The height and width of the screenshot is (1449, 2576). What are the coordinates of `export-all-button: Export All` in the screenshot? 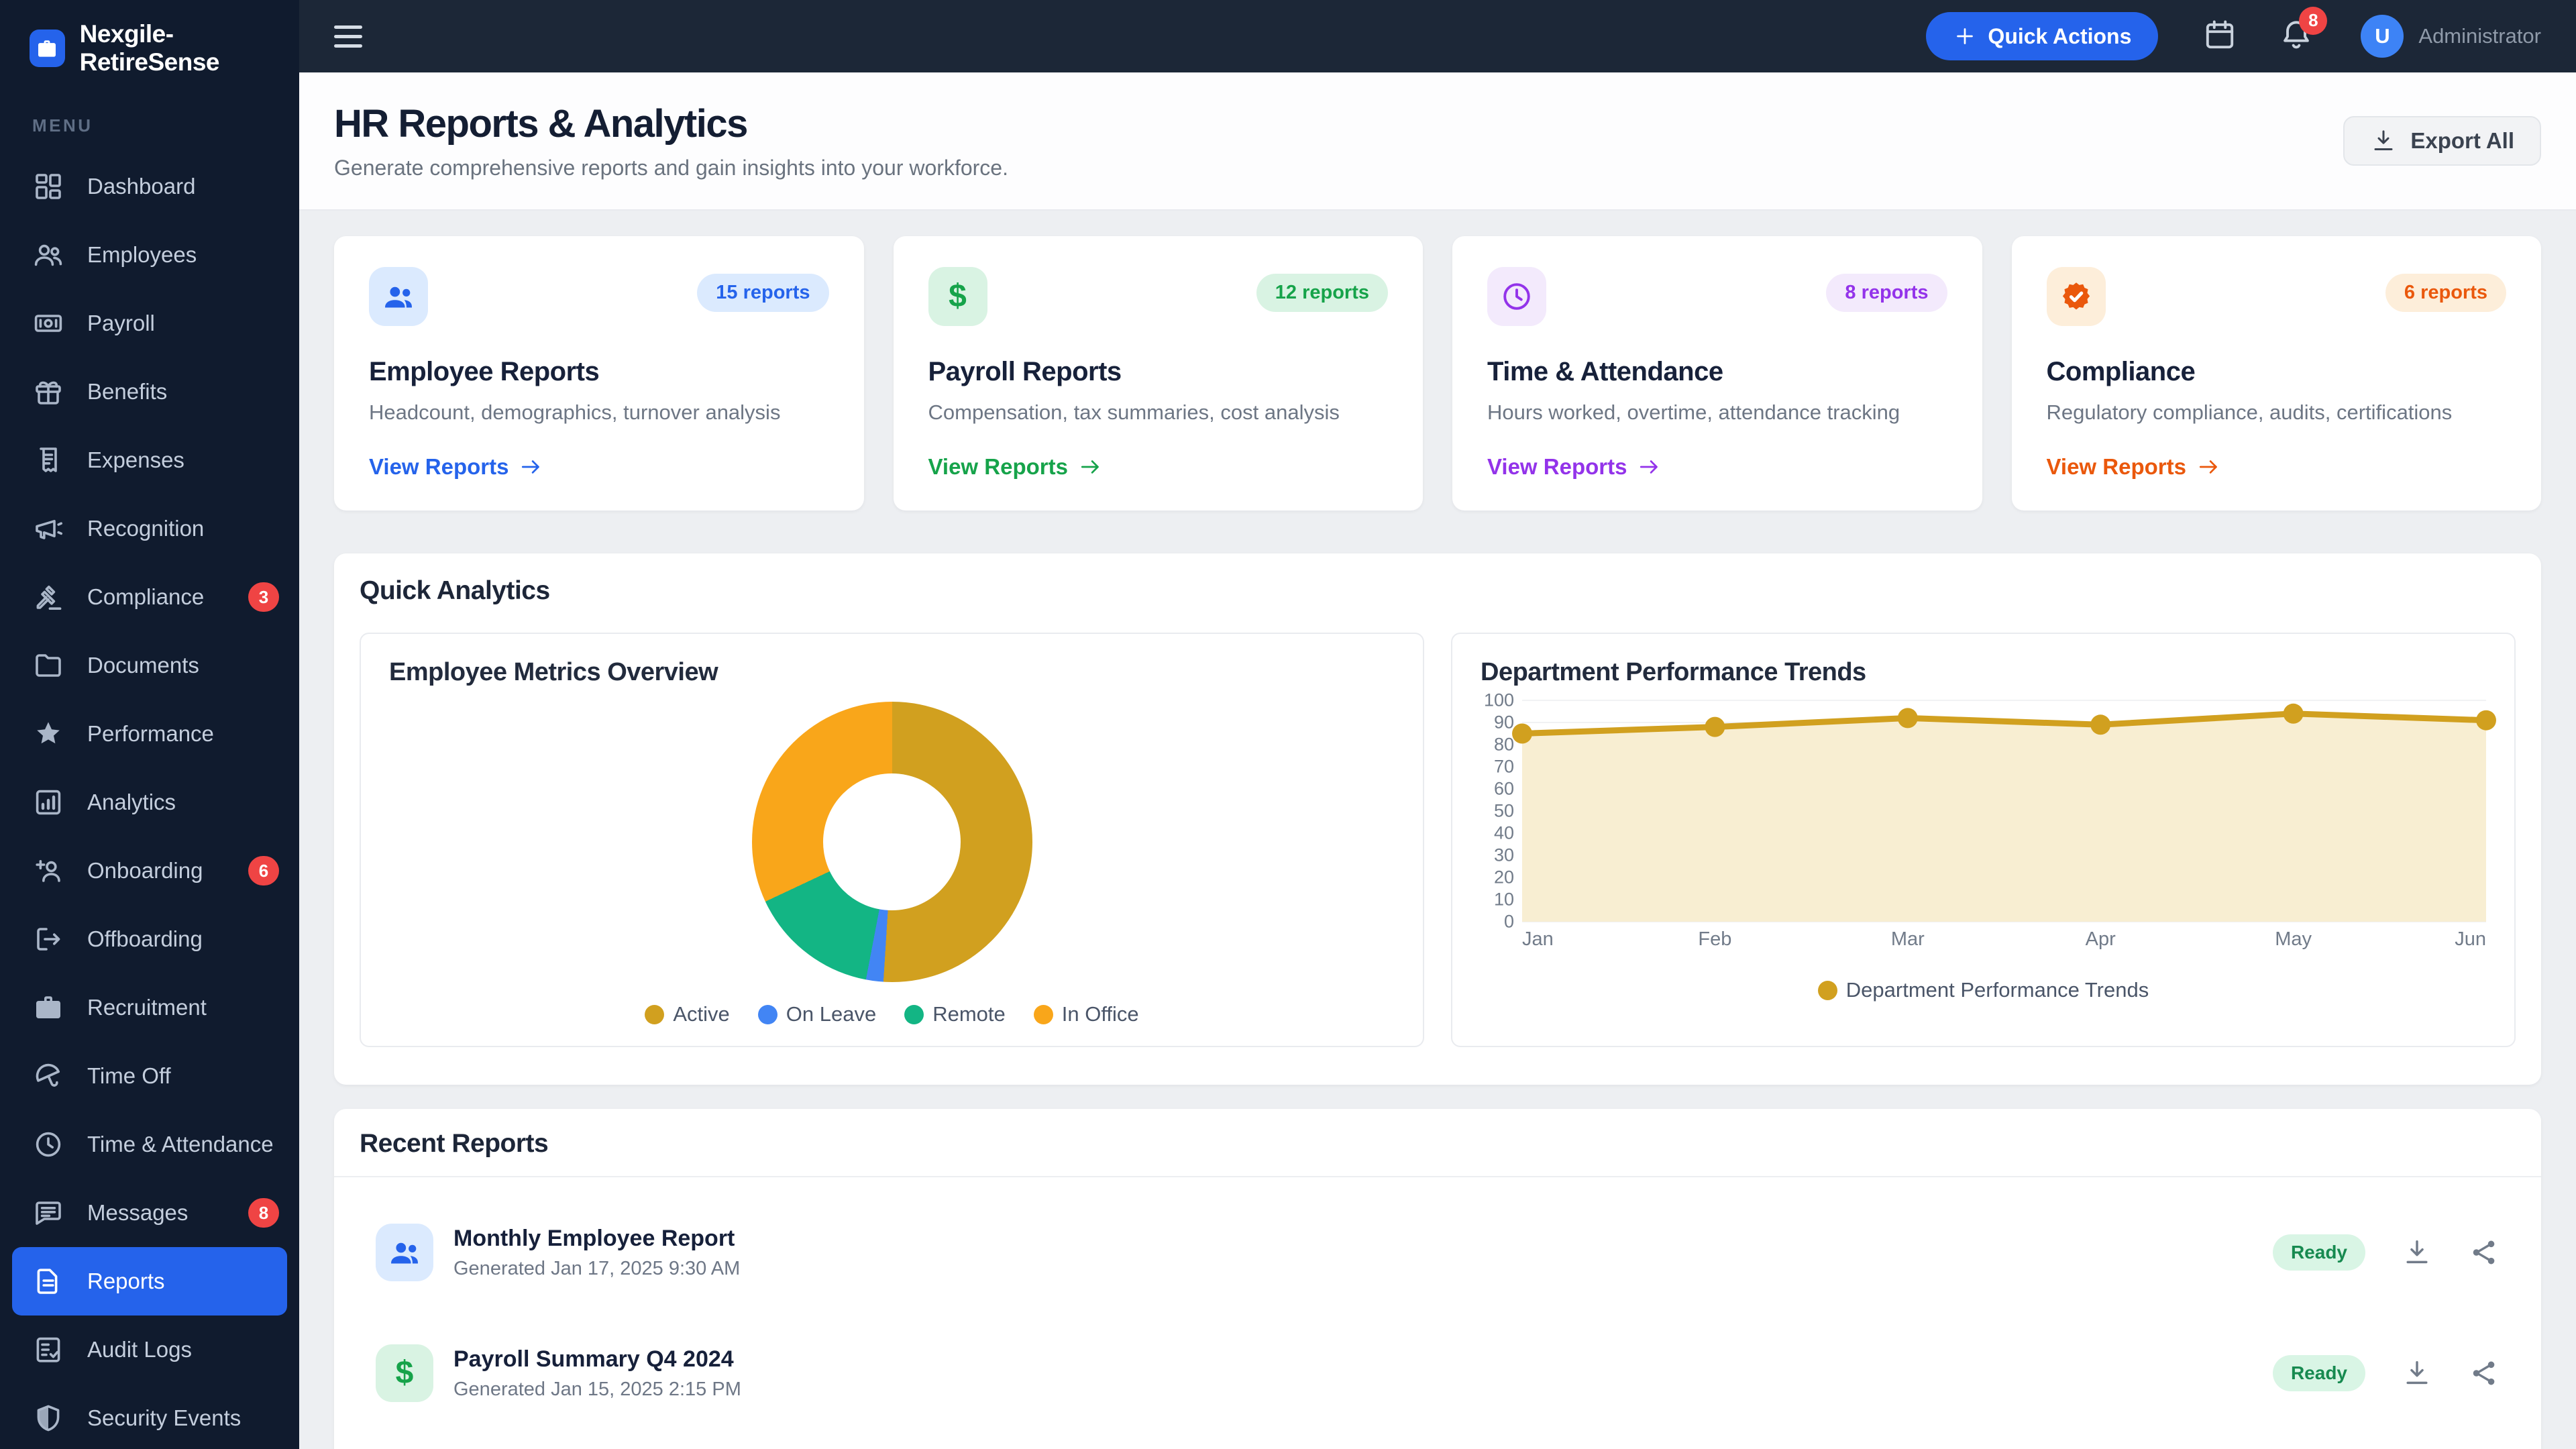 It's located at (2442, 141).